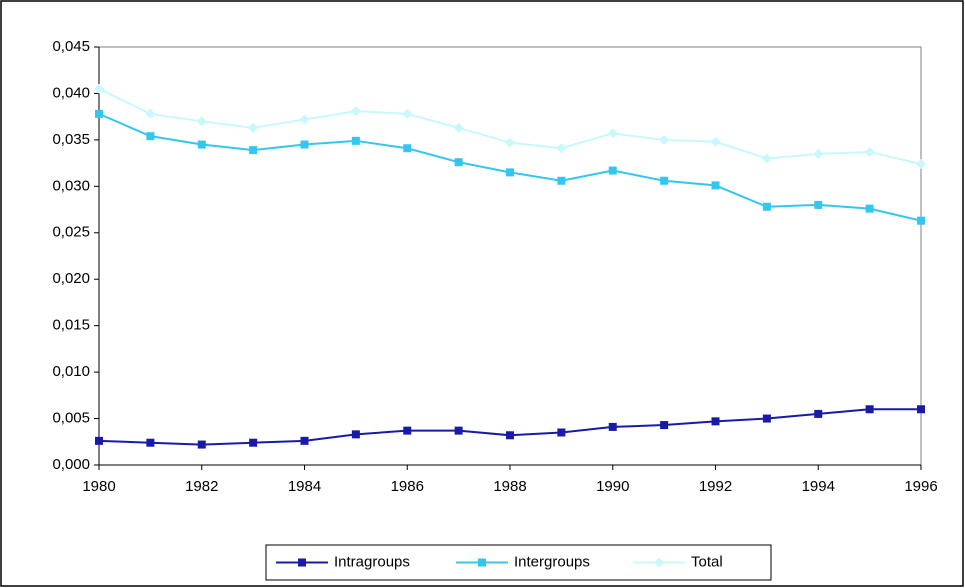 This screenshot has height=588, width=965. Describe the element at coordinates (818, 486) in the screenshot. I see `x-tick-label: 1994` at that location.